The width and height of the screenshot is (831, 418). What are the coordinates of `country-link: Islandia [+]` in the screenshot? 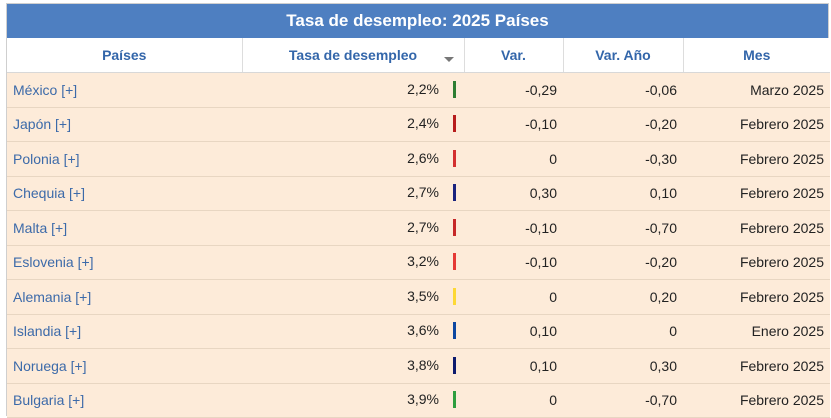 It's located at (124, 331).